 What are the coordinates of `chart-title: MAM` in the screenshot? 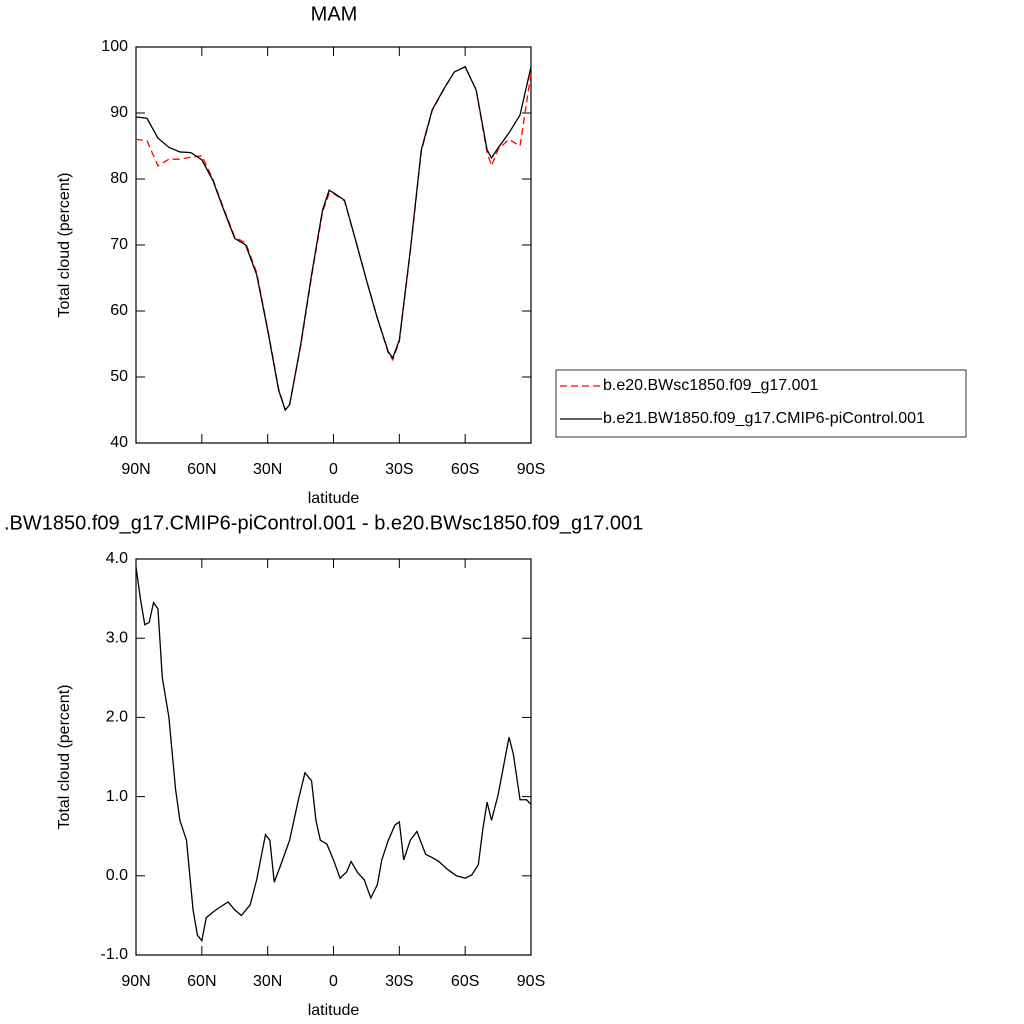 It's located at (334, 14).